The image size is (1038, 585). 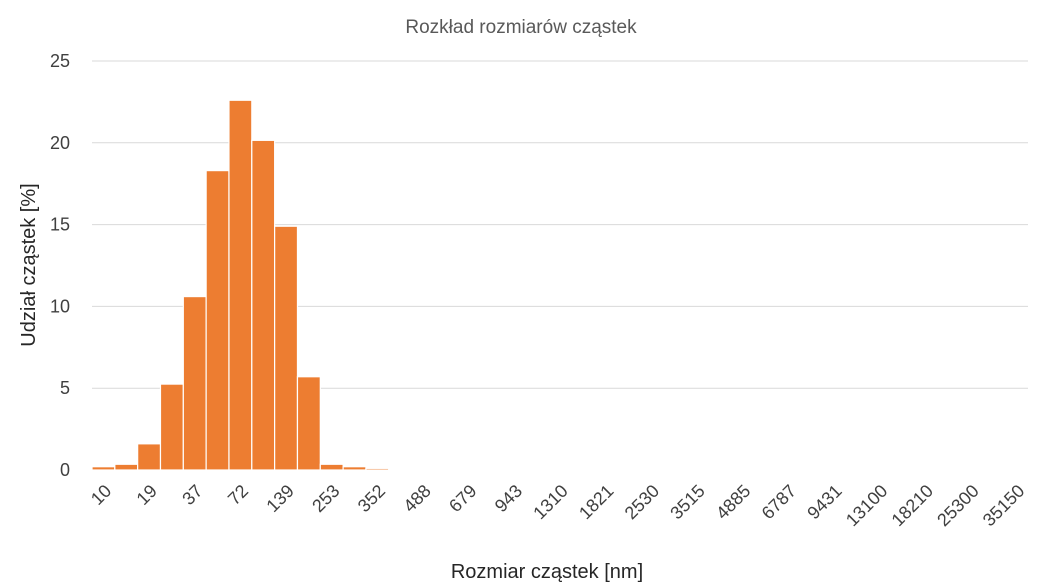 I want to click on y-tick-label: 15, so click(x=60, y=225).